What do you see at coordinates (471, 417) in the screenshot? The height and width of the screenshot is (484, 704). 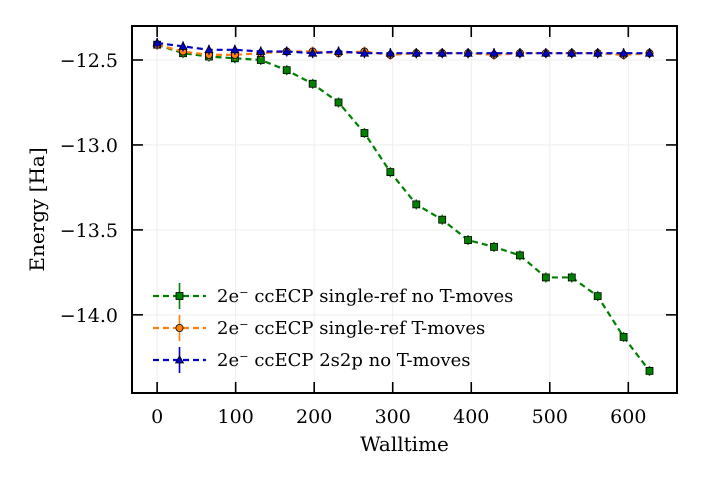 I see `x-tick-label-4: 400` at bounding box center [471, 417].